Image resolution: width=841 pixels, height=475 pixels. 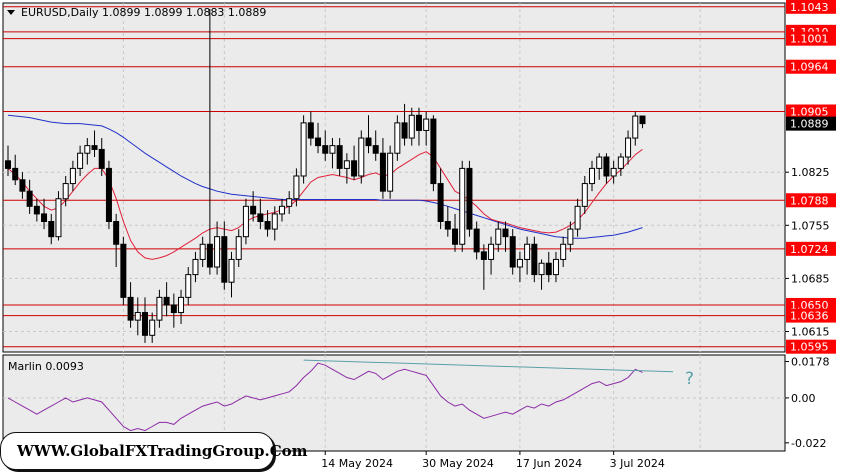 I want to click on dropdown-triangle-icon, so click(x=11, y=12).